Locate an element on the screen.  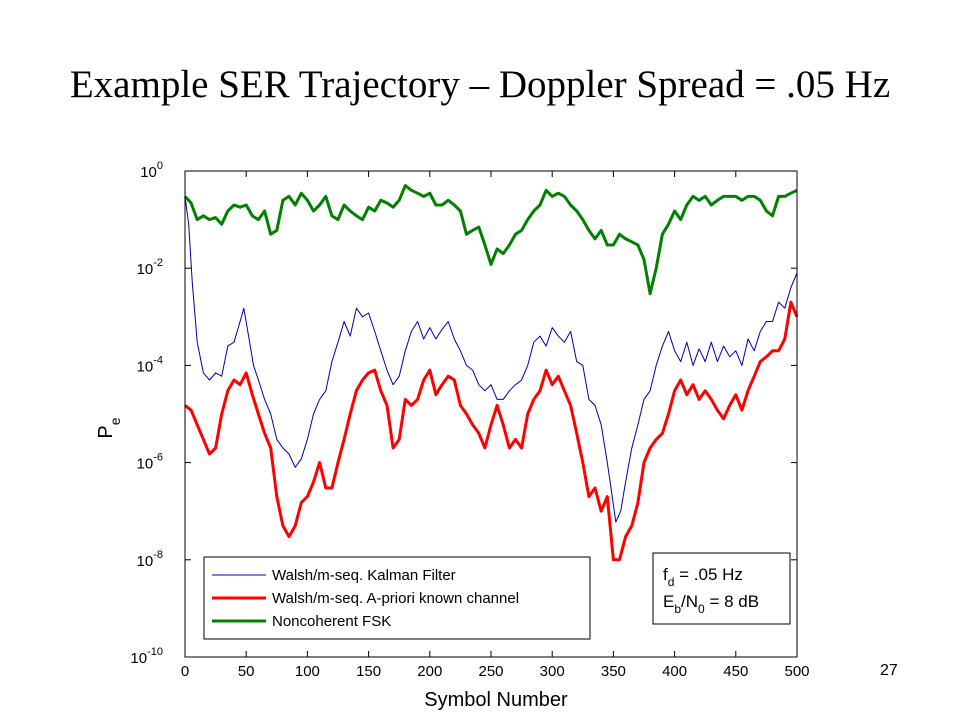
y-axis-title: Pe is located at coordinates (109, 427).